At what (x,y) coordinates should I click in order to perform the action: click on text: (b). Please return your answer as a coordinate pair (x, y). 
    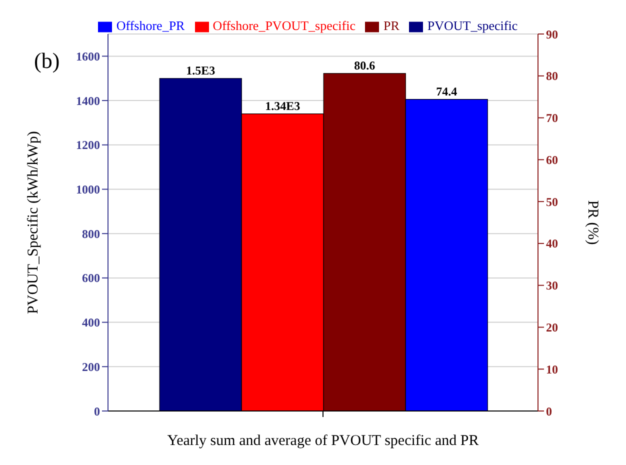
    Looking at the image, I should click on (47, 61).